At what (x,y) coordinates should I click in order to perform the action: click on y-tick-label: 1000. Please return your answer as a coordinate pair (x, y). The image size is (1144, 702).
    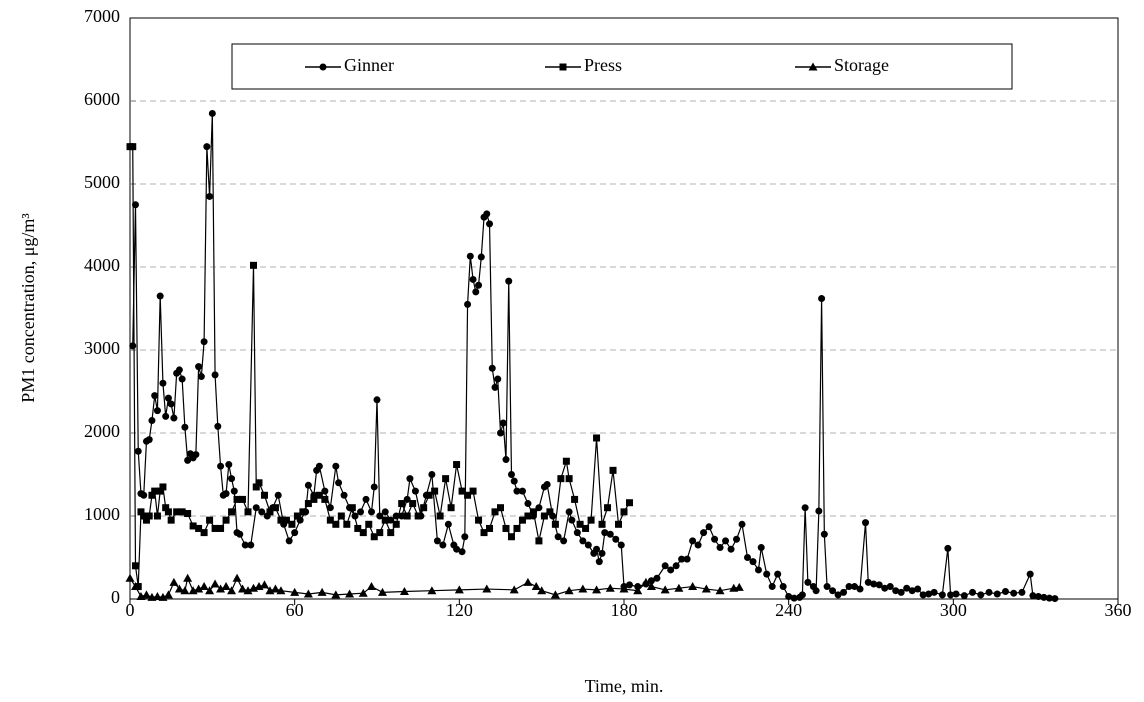
    Looking at the image, I should click on (102, 514).